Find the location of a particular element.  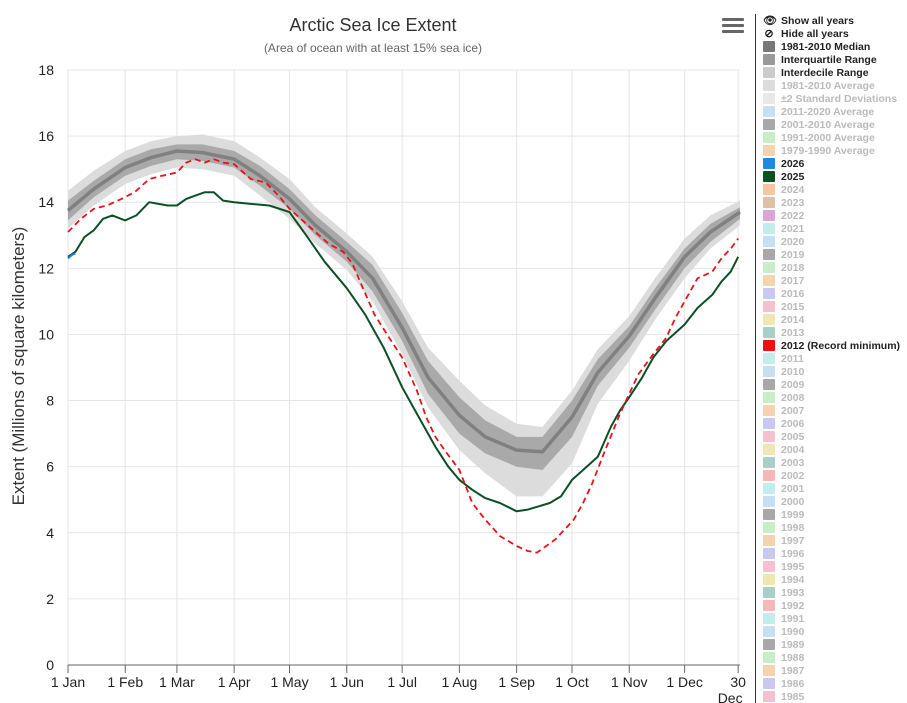

hamburger-menu-icon is located at coordinates (733, 28).